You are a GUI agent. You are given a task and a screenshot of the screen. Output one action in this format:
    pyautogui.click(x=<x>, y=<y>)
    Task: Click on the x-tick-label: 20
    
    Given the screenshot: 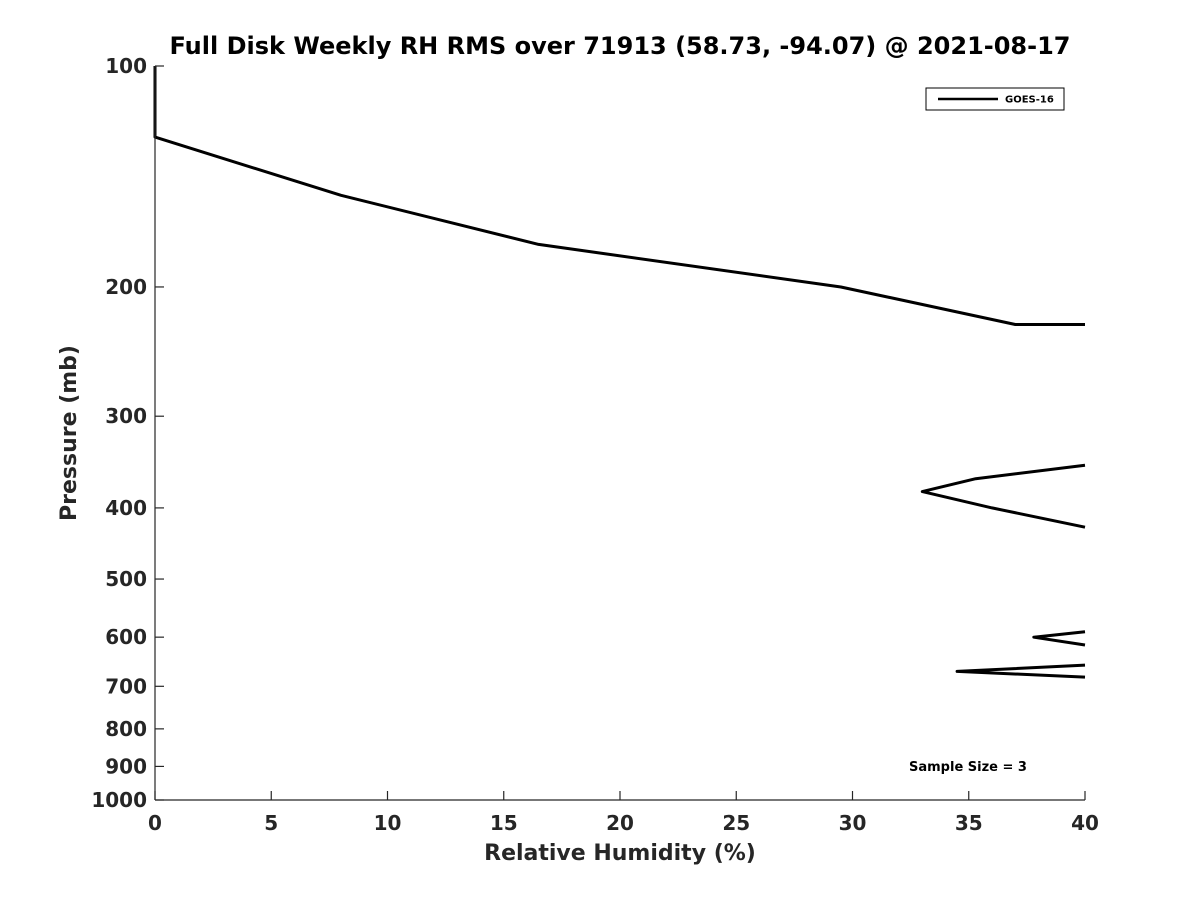 What is the action you would take?
    pyautogui.click(x=620, y=823)
    